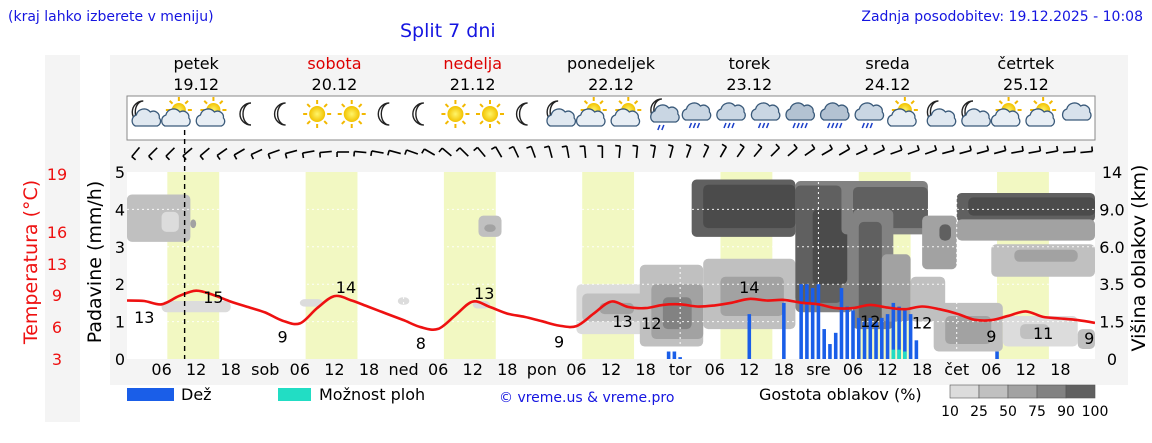  Describe the element at coordinates (1089, 338) in the screenshot. I see `temperature-label: 9` at that location.